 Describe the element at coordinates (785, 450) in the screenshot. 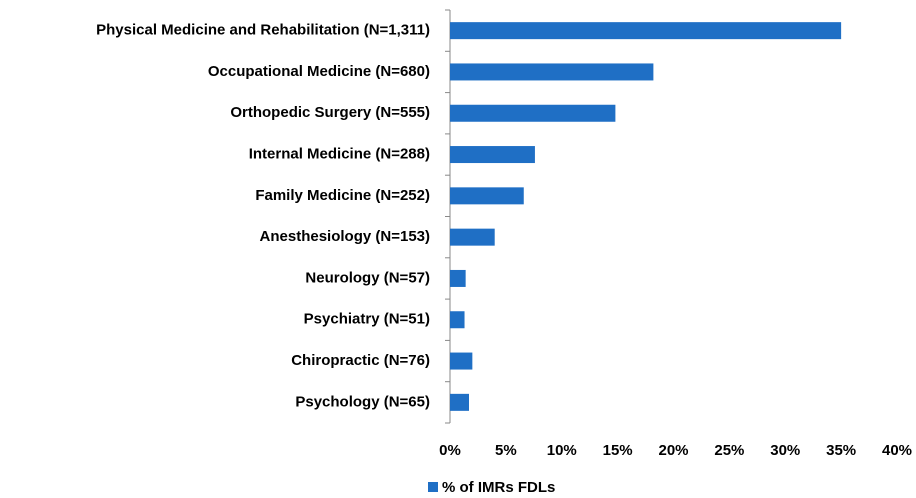

I see `x-tick-label: 30%` at that location.